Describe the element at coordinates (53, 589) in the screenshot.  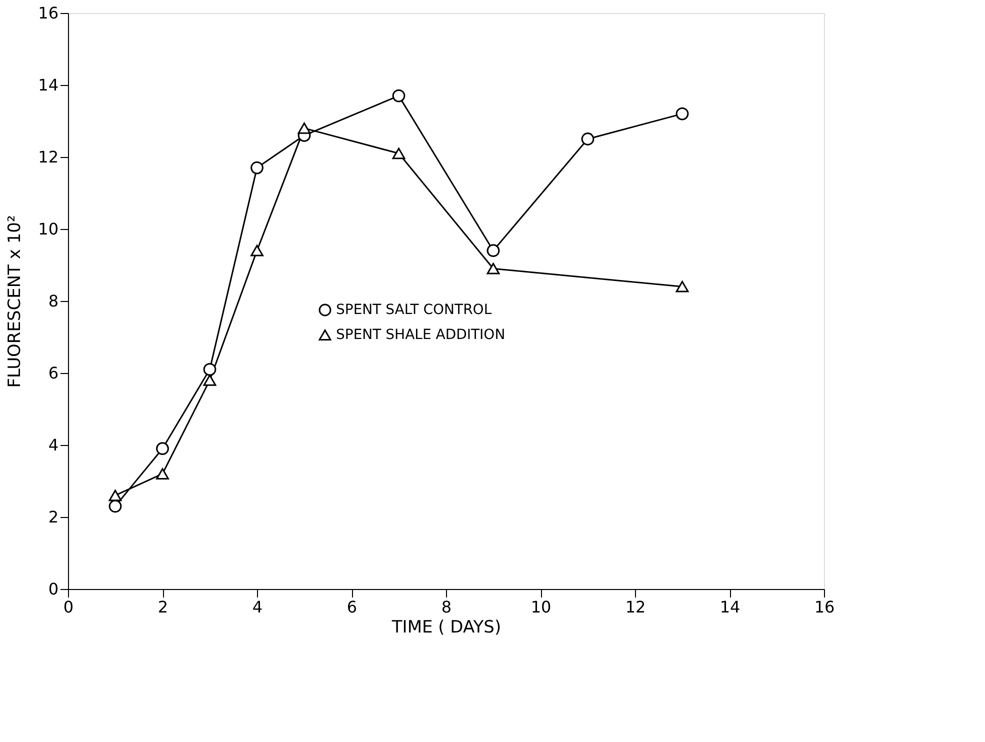
I see `y-tick-label: 0` at that location.